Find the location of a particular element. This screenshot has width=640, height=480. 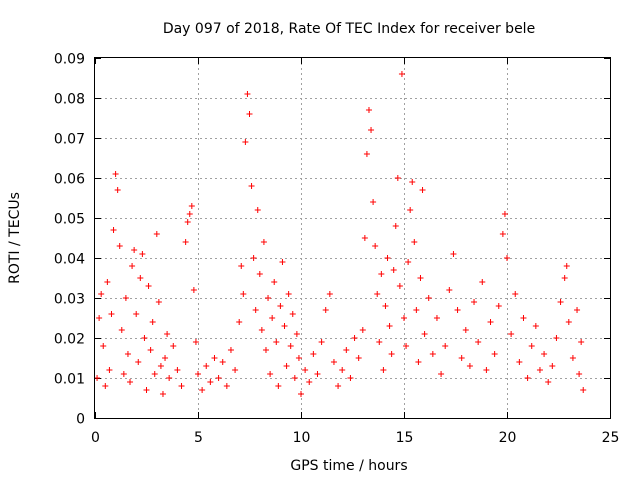

y-tick-label: 0.05 is located at coordinates (69, 220).